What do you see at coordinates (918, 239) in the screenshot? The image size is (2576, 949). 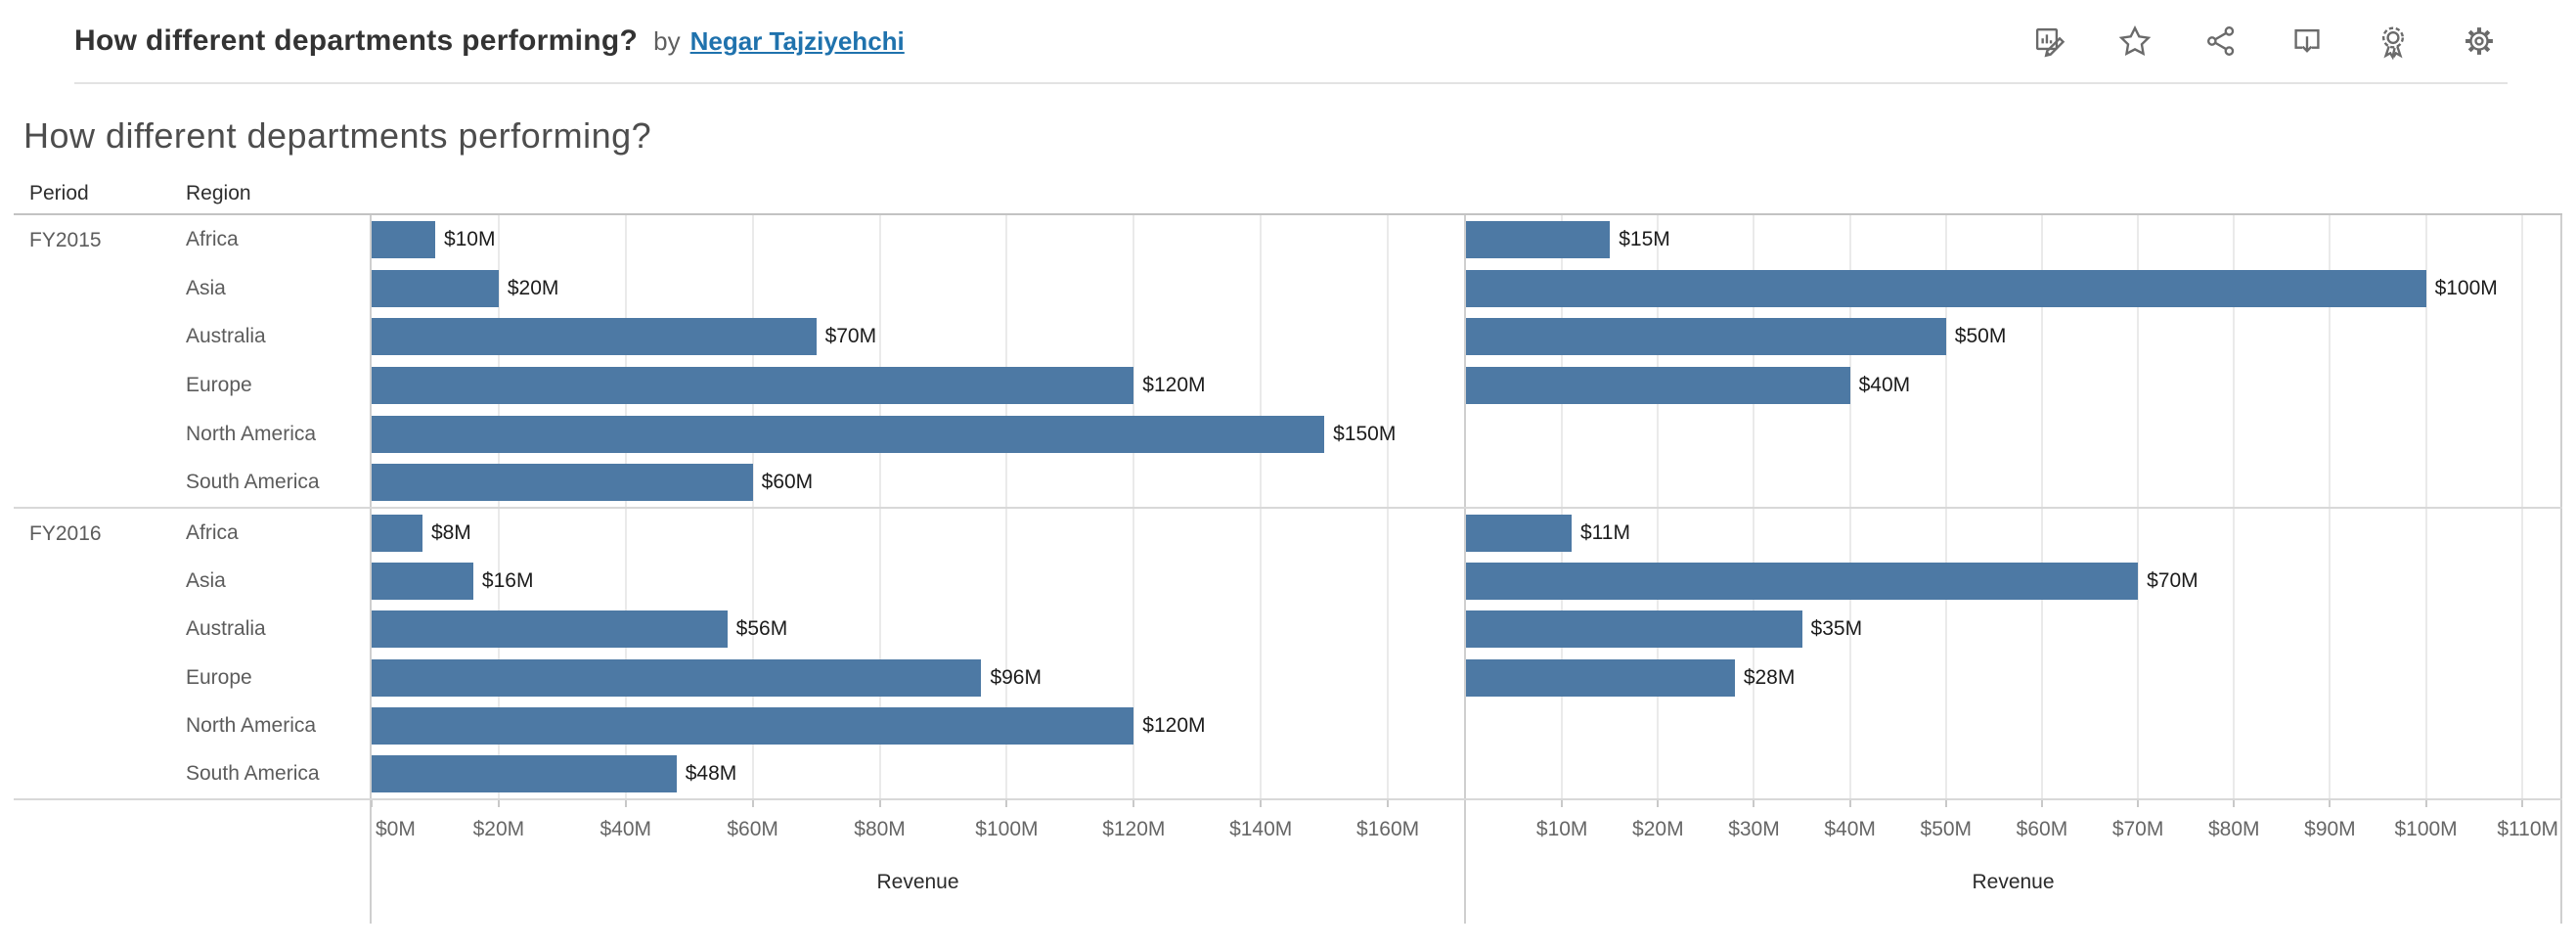 I see `bar-row: $10M` at bounding box center [918, 239].